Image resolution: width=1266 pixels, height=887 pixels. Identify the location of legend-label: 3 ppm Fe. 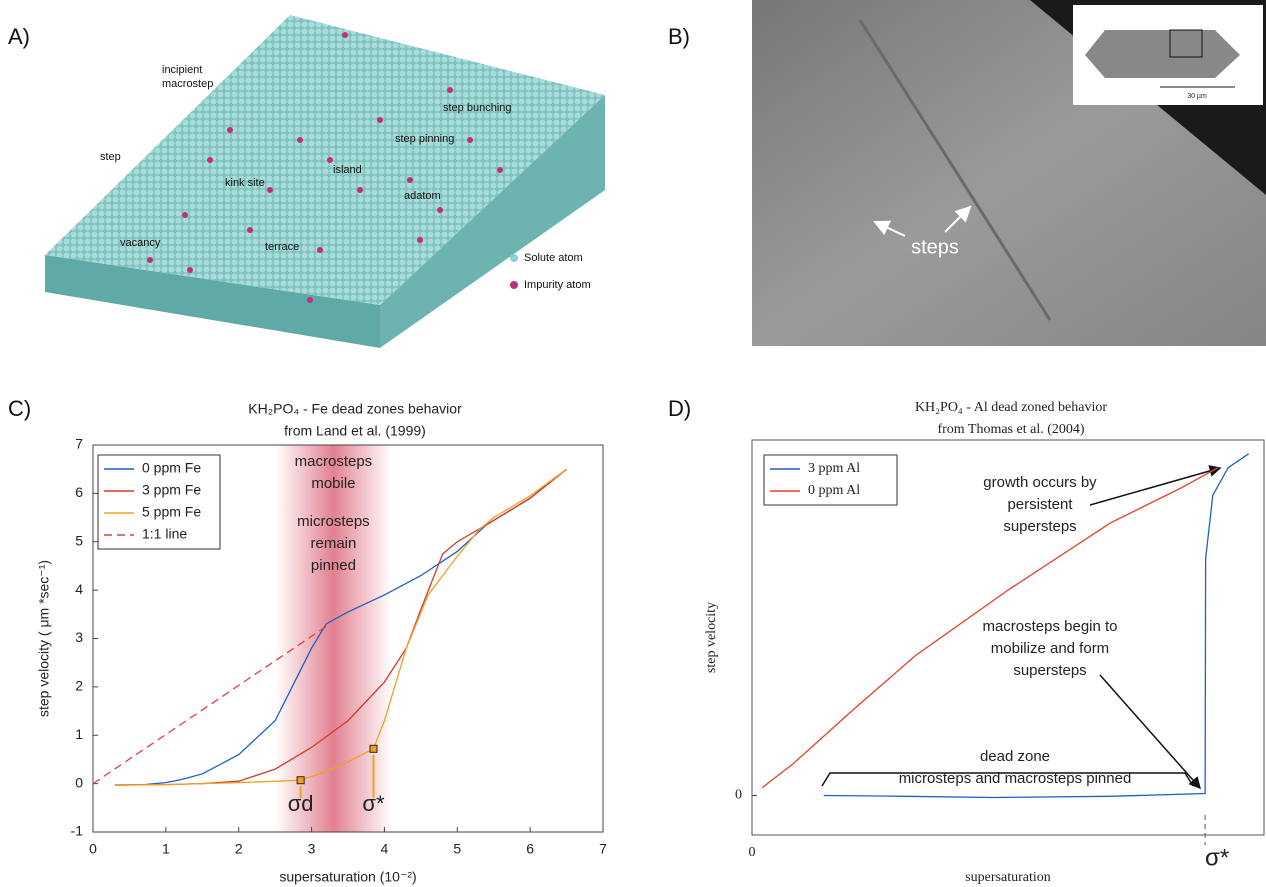
(171, 490).